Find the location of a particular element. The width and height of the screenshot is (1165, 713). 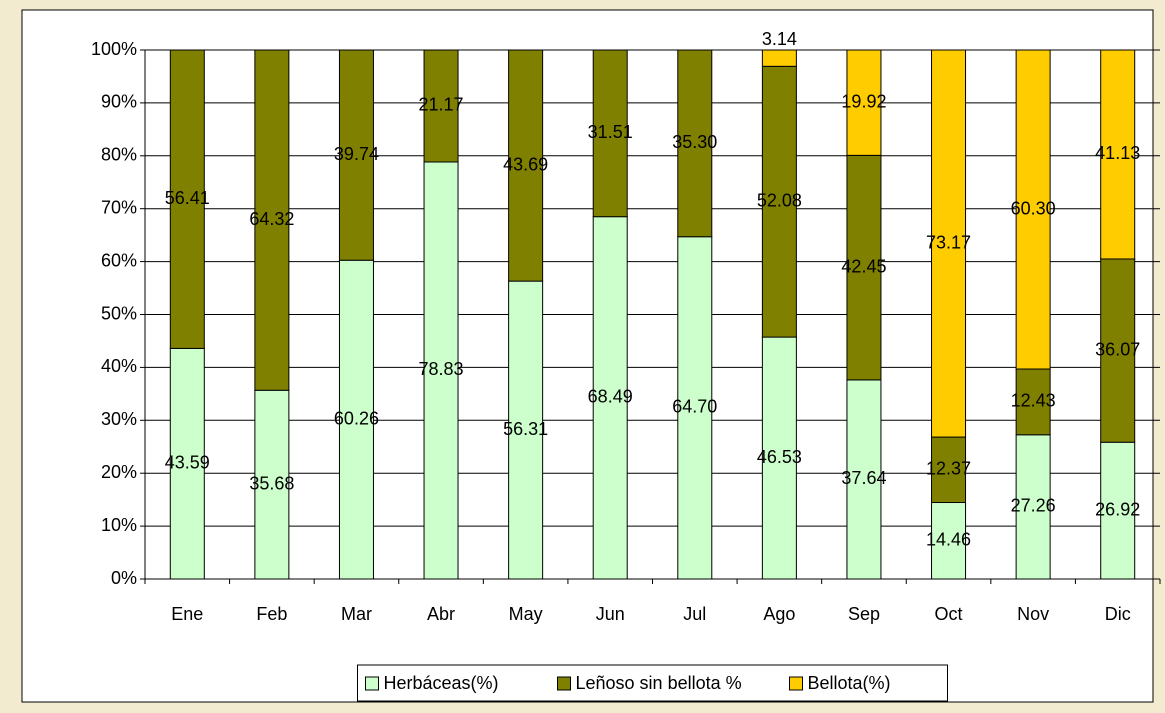

data-label: 43.59 is located at coordinates (187, 462).